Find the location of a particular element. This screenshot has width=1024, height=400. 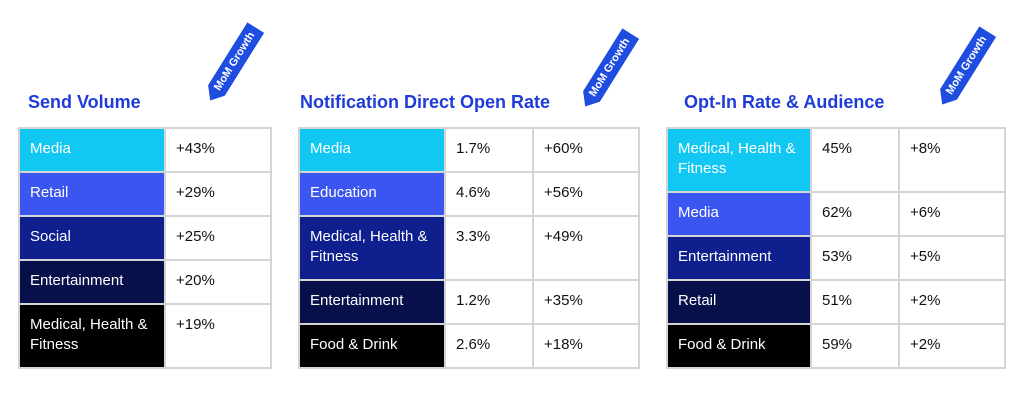

growth-cell: +18% is located at coordinates (586, 346).